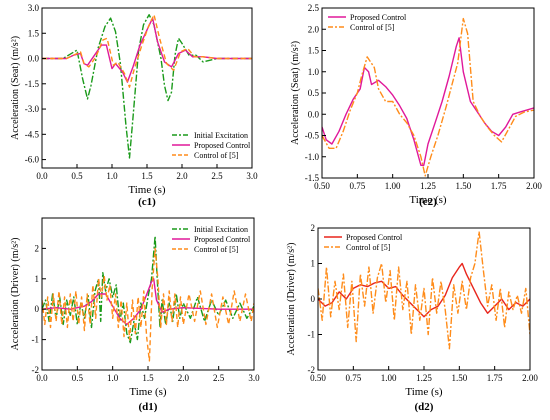 The width and height of the screenshot is (550, 420). I want to click on y-tick-label: -6.0, so click(32, 160).